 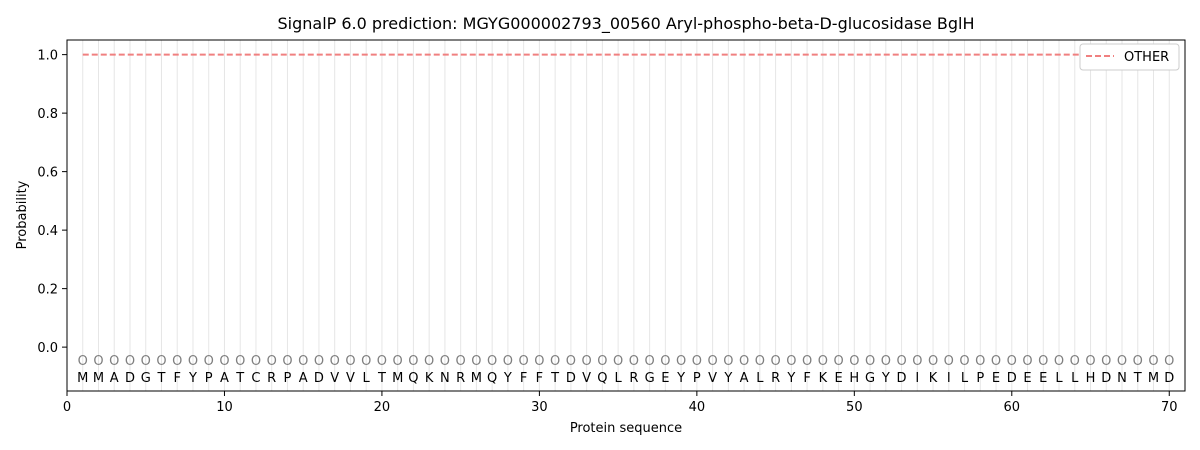 What do you see at coordinates (67, 407) in the screenshot?
I see `x-tick-label: 0` at bounding box center [67, 407].